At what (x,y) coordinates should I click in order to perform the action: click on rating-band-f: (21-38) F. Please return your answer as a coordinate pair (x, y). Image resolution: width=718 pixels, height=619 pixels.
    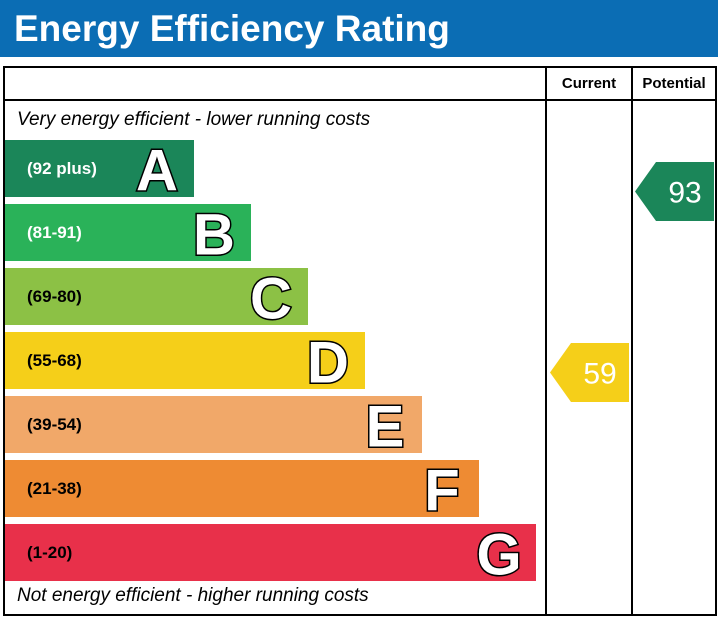
    Looking at the image, I should click on (242, 488).